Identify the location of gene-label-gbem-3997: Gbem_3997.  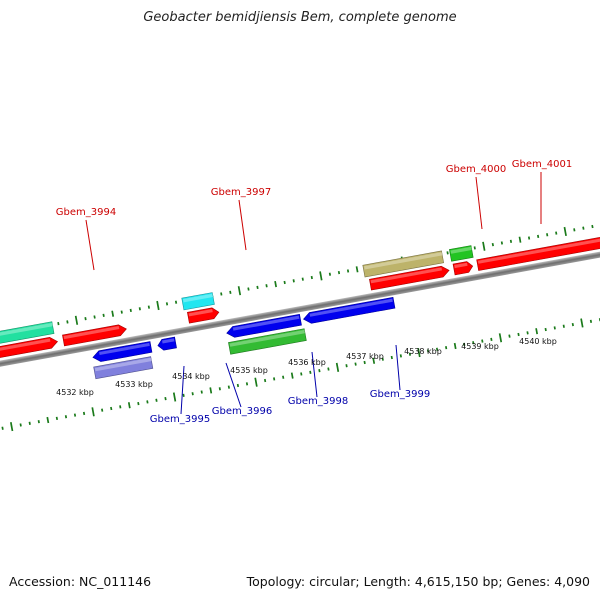
(241, 192).